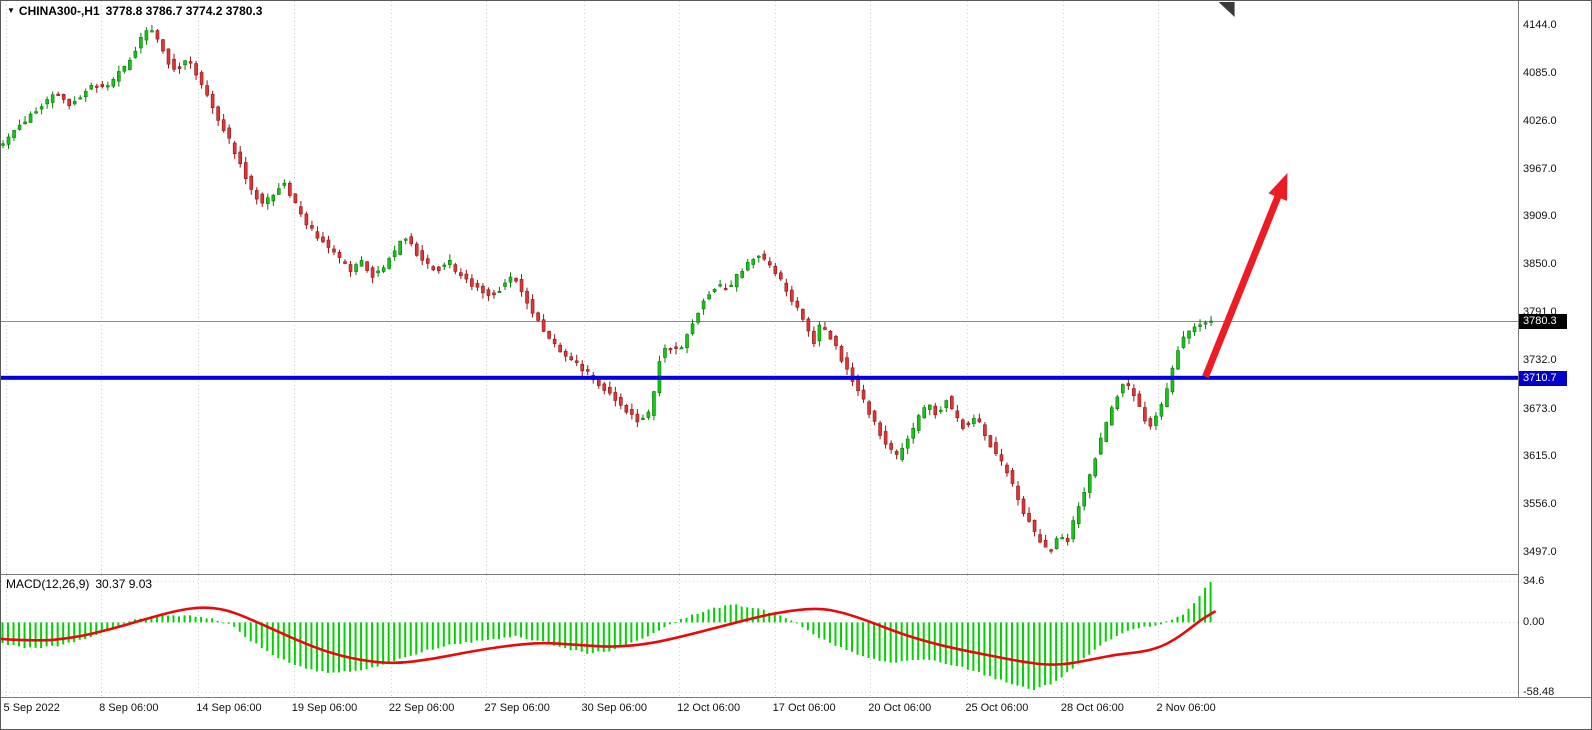 The width and height of the screenshot is (1592, 730). I want to click on time-axis-label: 2 Nov 06:00, so click(1186, 708).